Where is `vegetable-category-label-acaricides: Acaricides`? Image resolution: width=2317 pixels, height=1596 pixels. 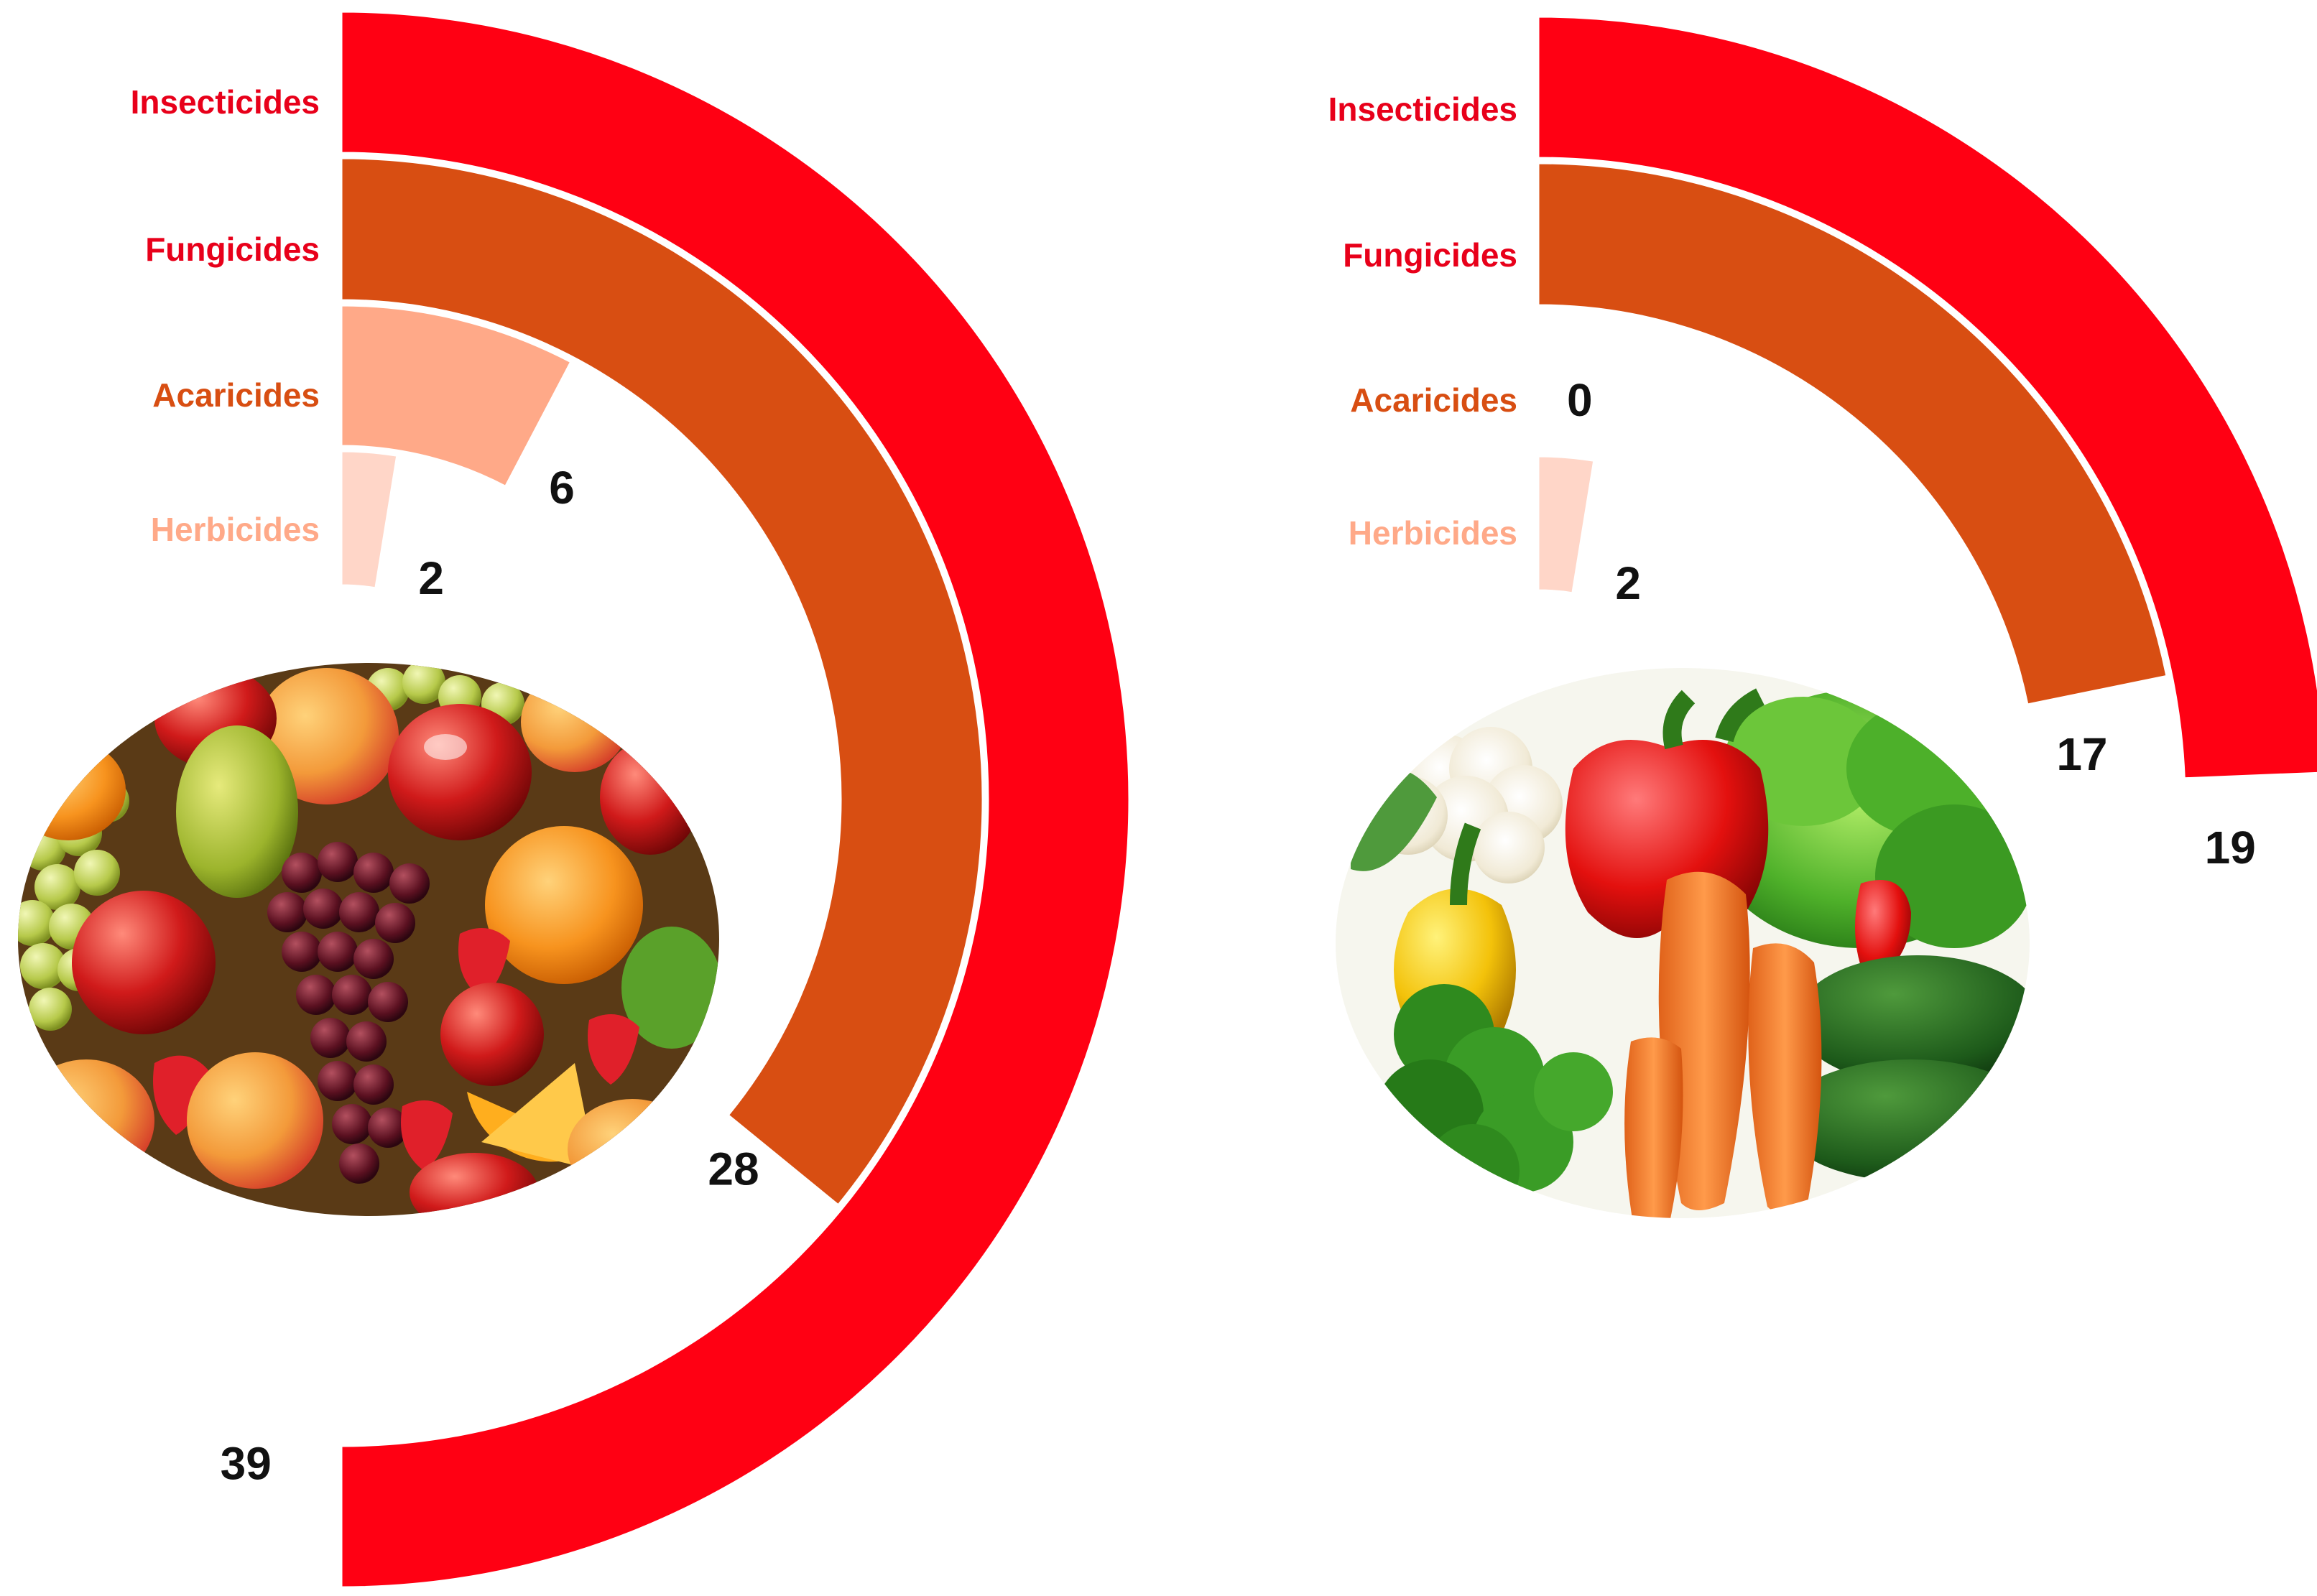
vegetable-category-label-acaricides: Acaricides is located at coordinates (1433, 400).